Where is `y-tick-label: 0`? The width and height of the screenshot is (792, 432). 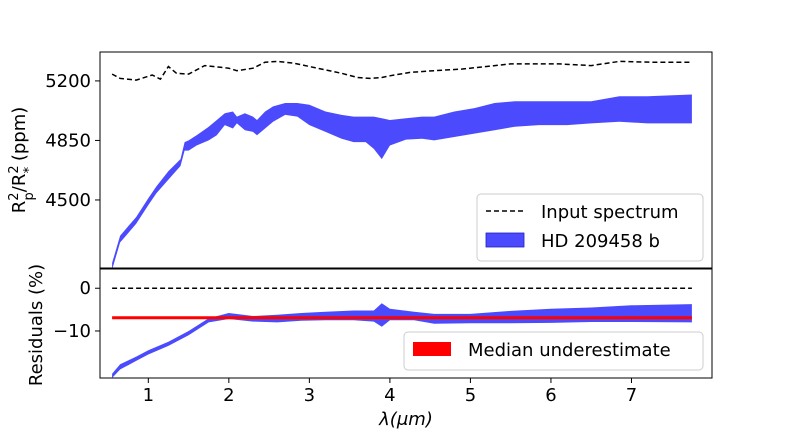
y-tick-label: 0 is located at coordinates (85, 288).